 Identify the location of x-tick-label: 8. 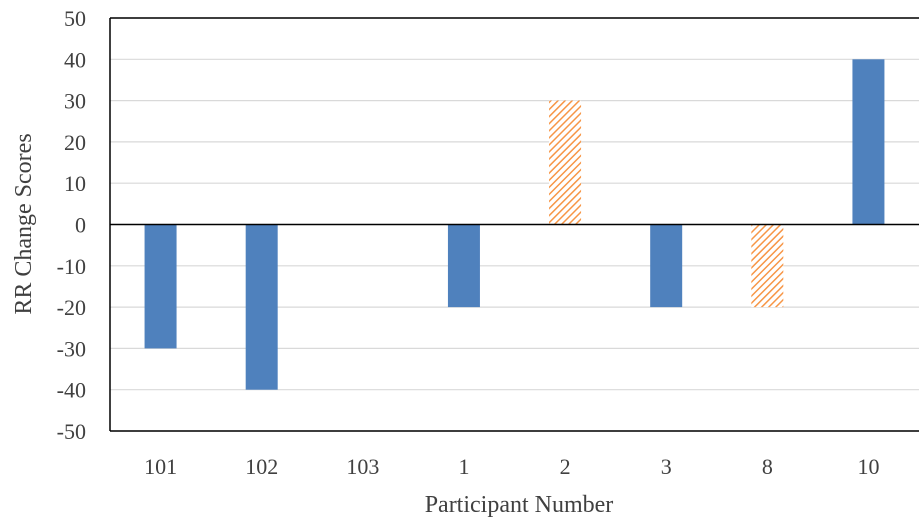
(767, 466).